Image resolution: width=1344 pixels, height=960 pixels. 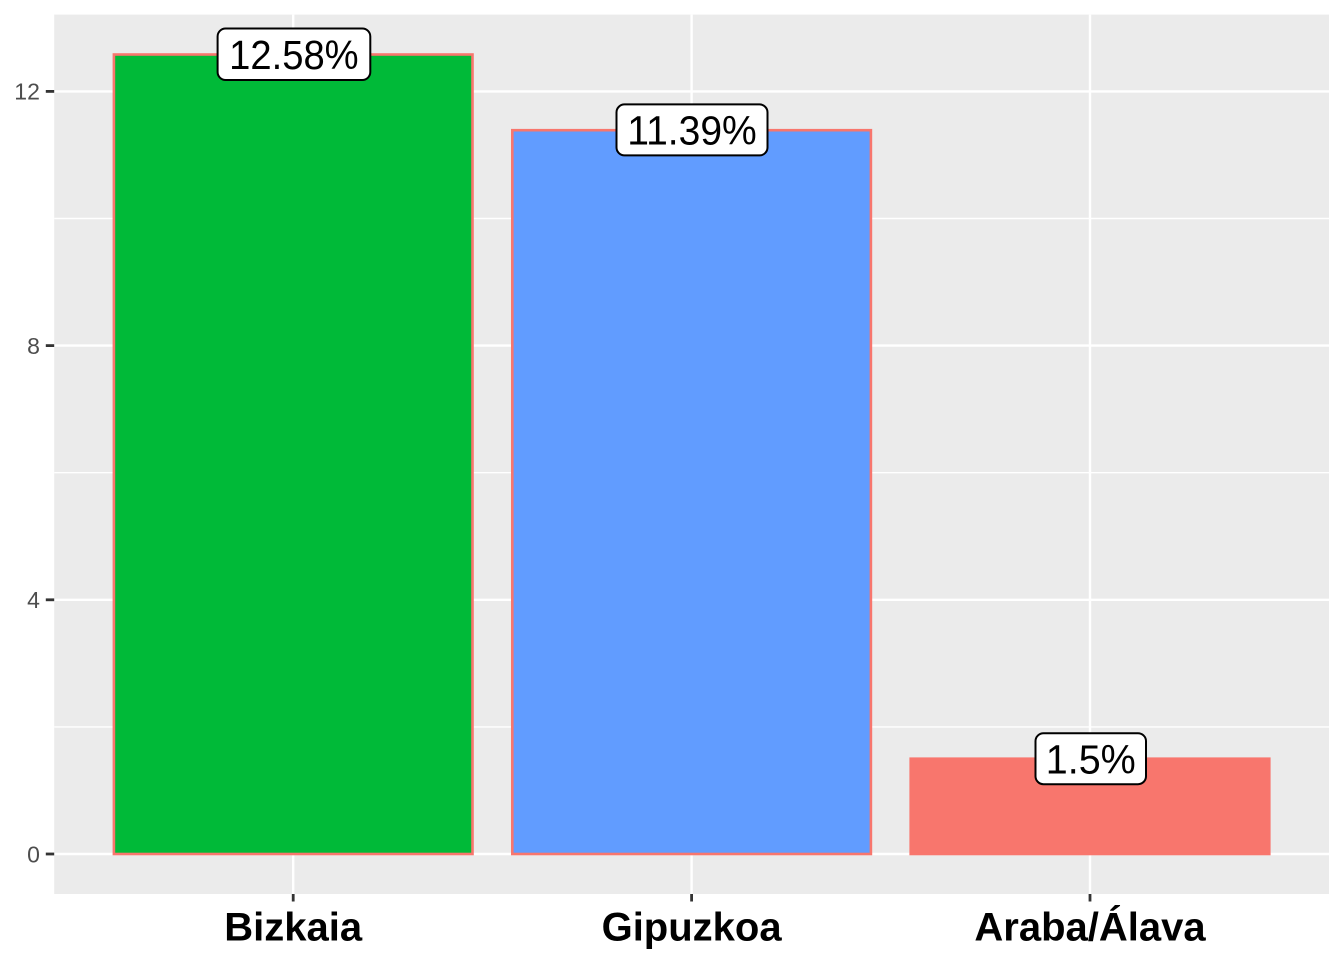 What do you see at coordinates (294, 55) in the screenshot?
I see `svg-text: 12.58%` at bounding box center [294, 55].